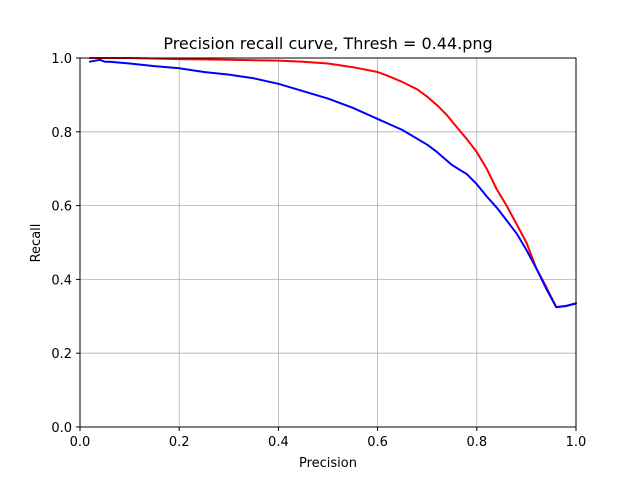  What do you see at coordinates (36, 243) in the screenshot?
I see `y-axis-label: Recall` at bounding box center [36, 243].